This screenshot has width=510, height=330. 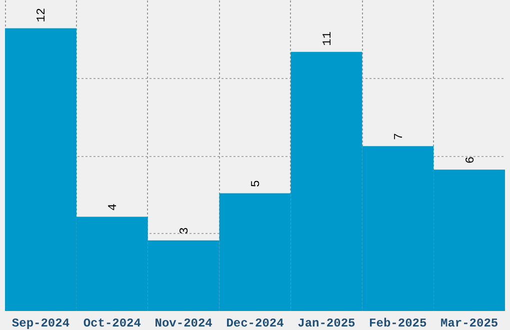 What do you see at coordinates (41, 15) in the screenshot?
I see `data-label: 12` at bounding box center [41, 15].